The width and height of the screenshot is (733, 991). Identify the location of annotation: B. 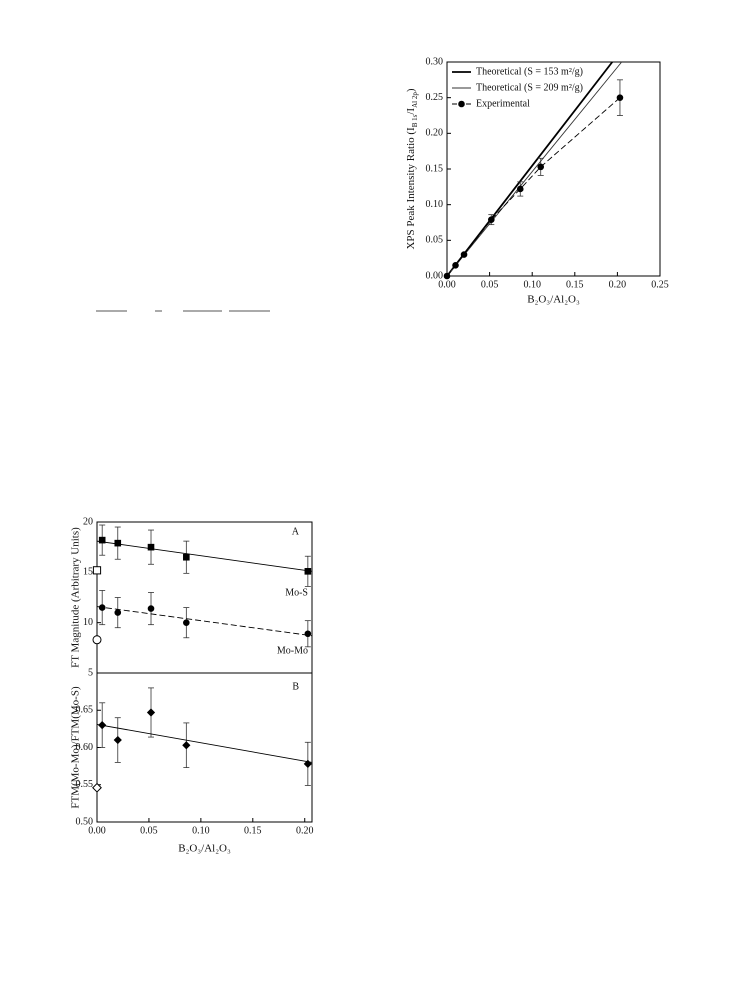
(295, 686).